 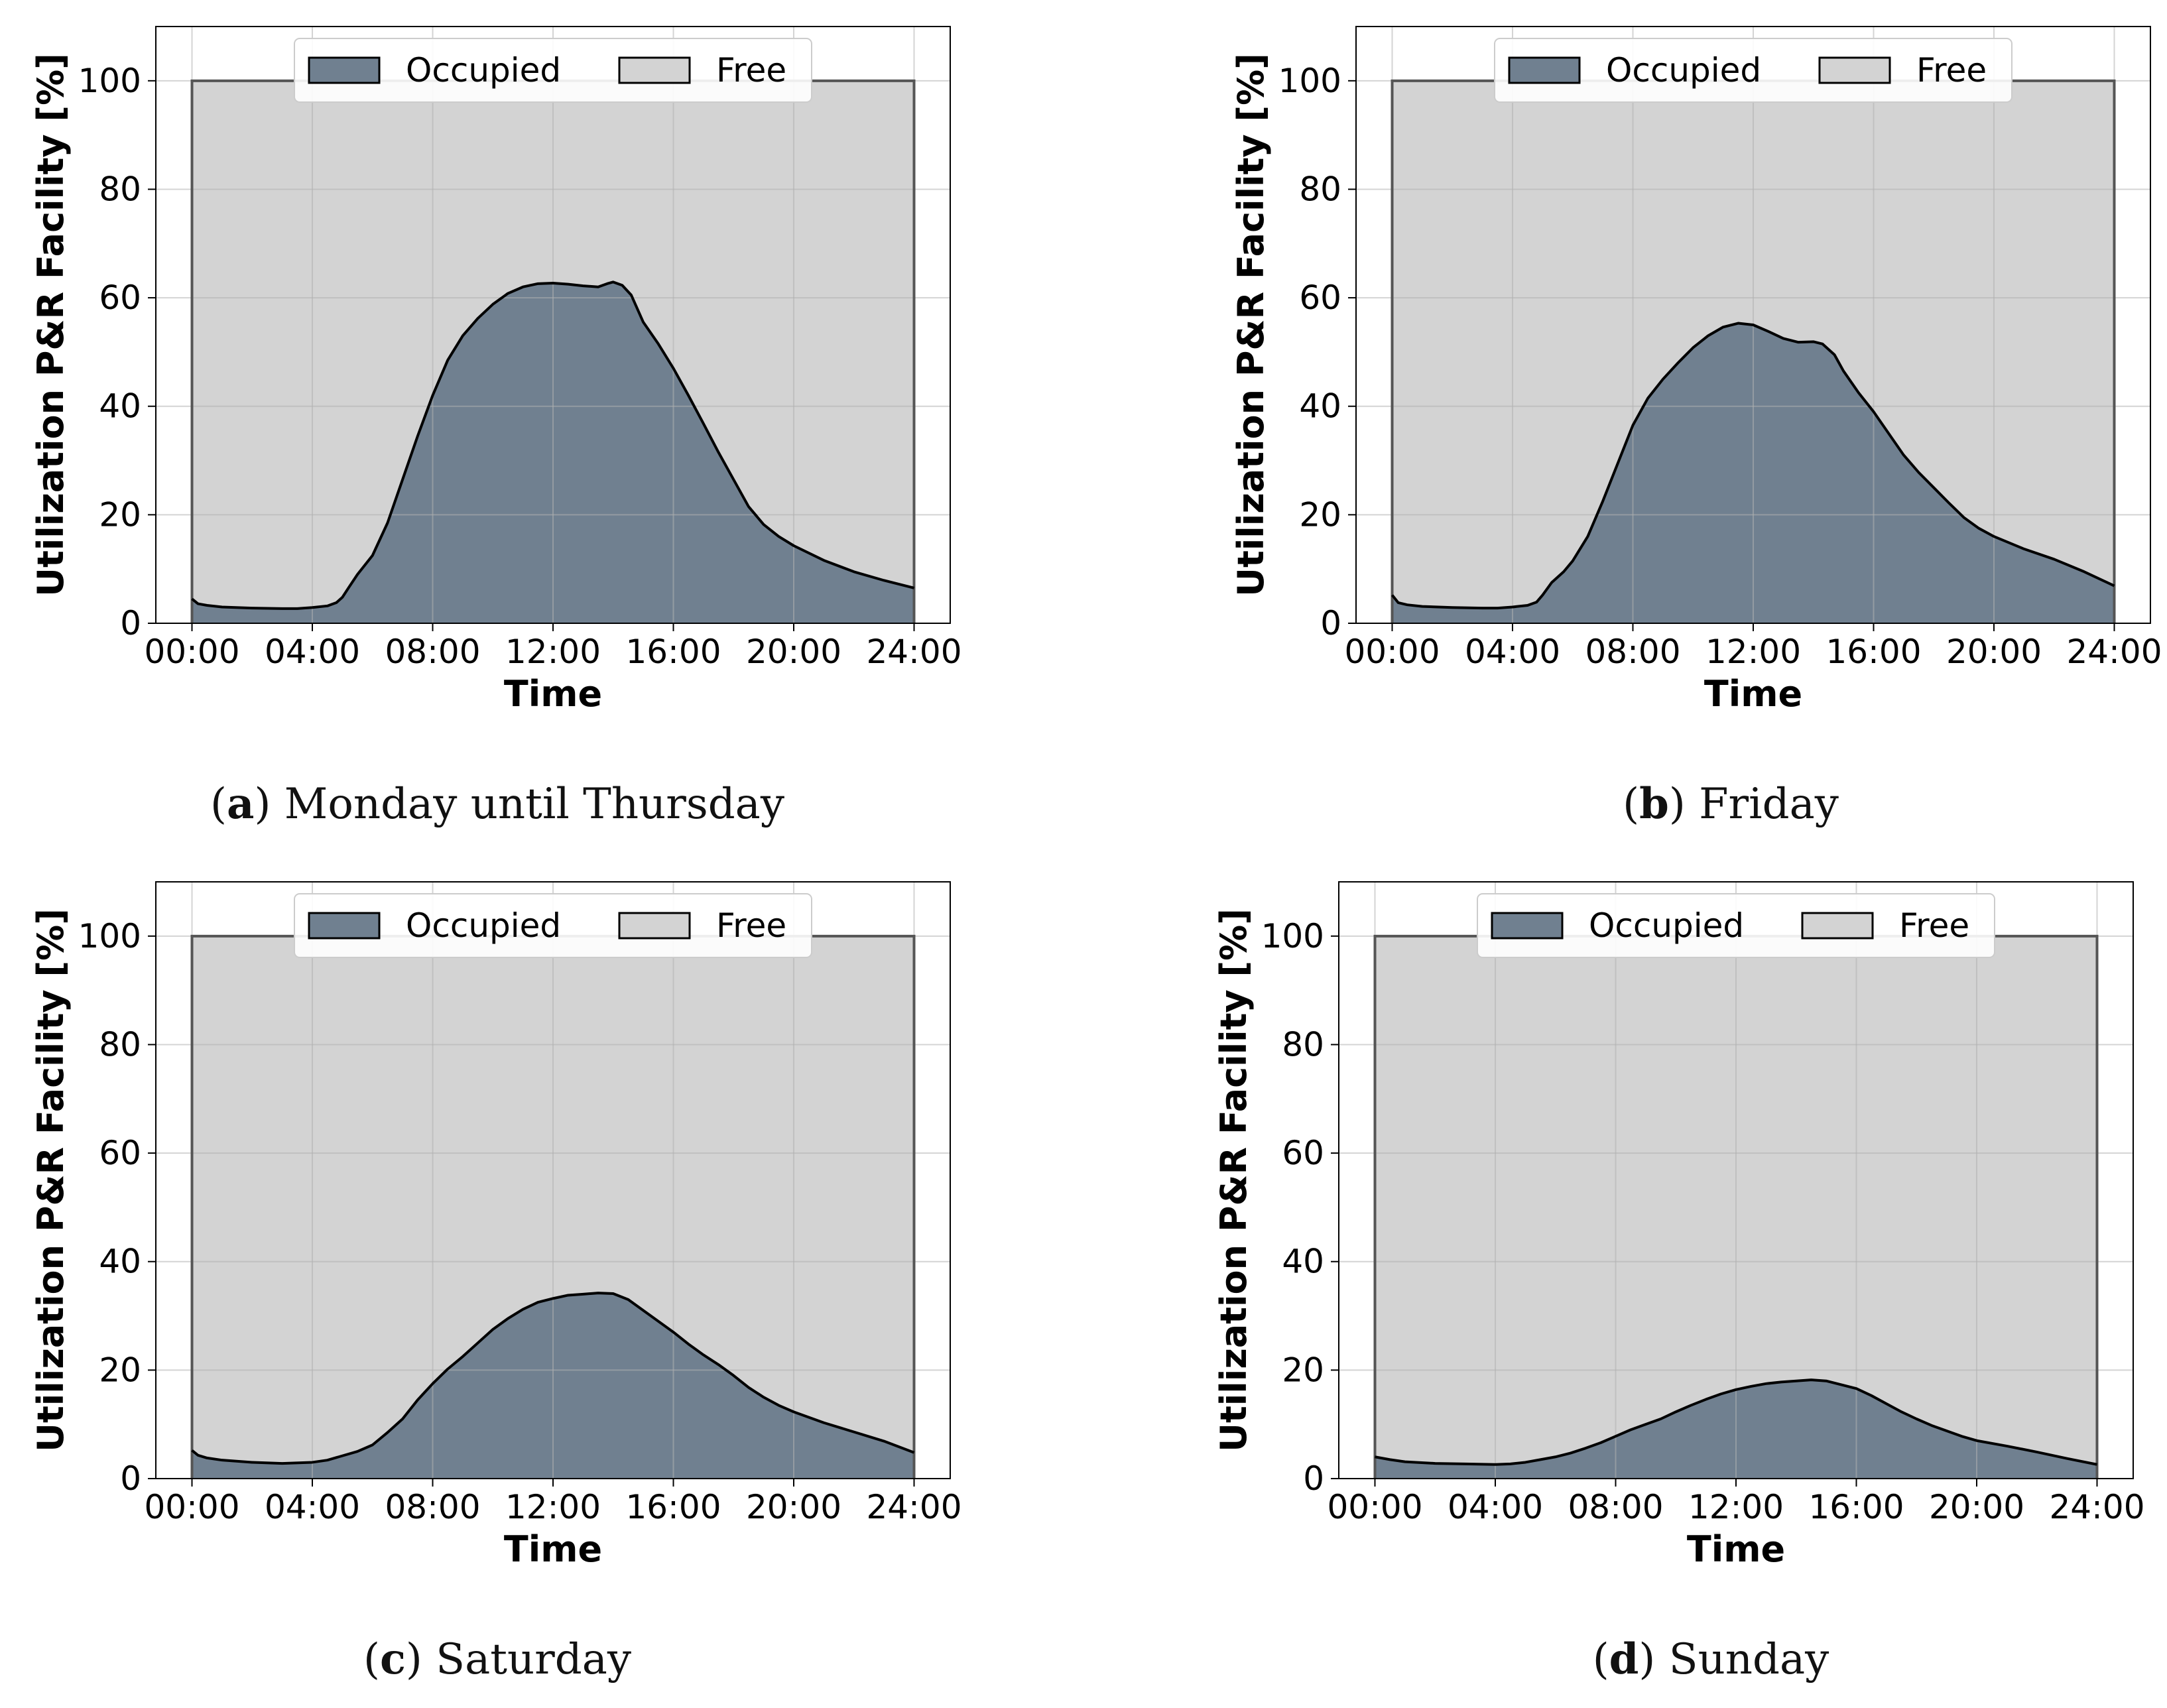 What do you see at coordinates (1710, 1659) in the screenshot?
I see `caption-d: (d) Sunday` at bounding box center [1710, 1659].